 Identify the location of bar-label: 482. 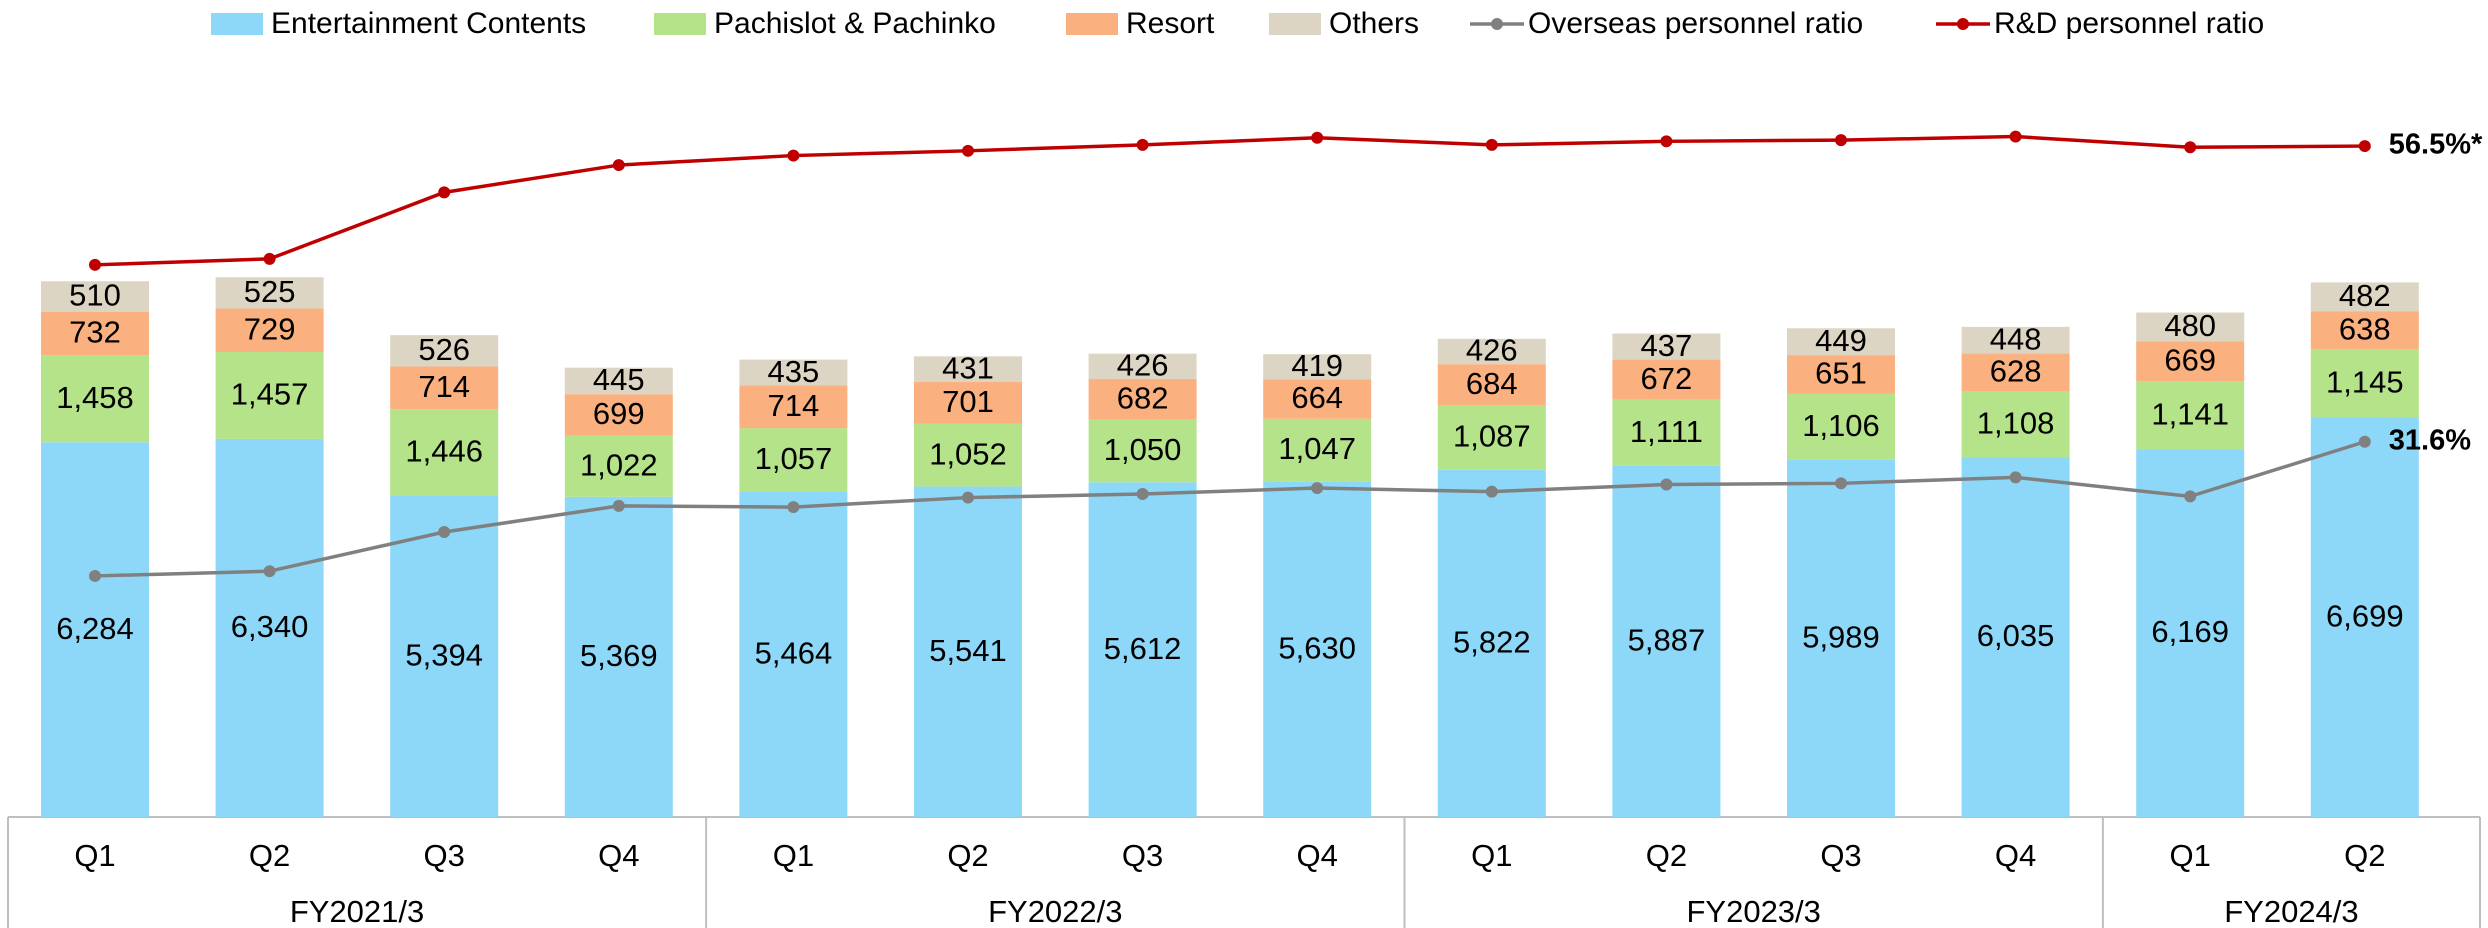
(2365, 295).